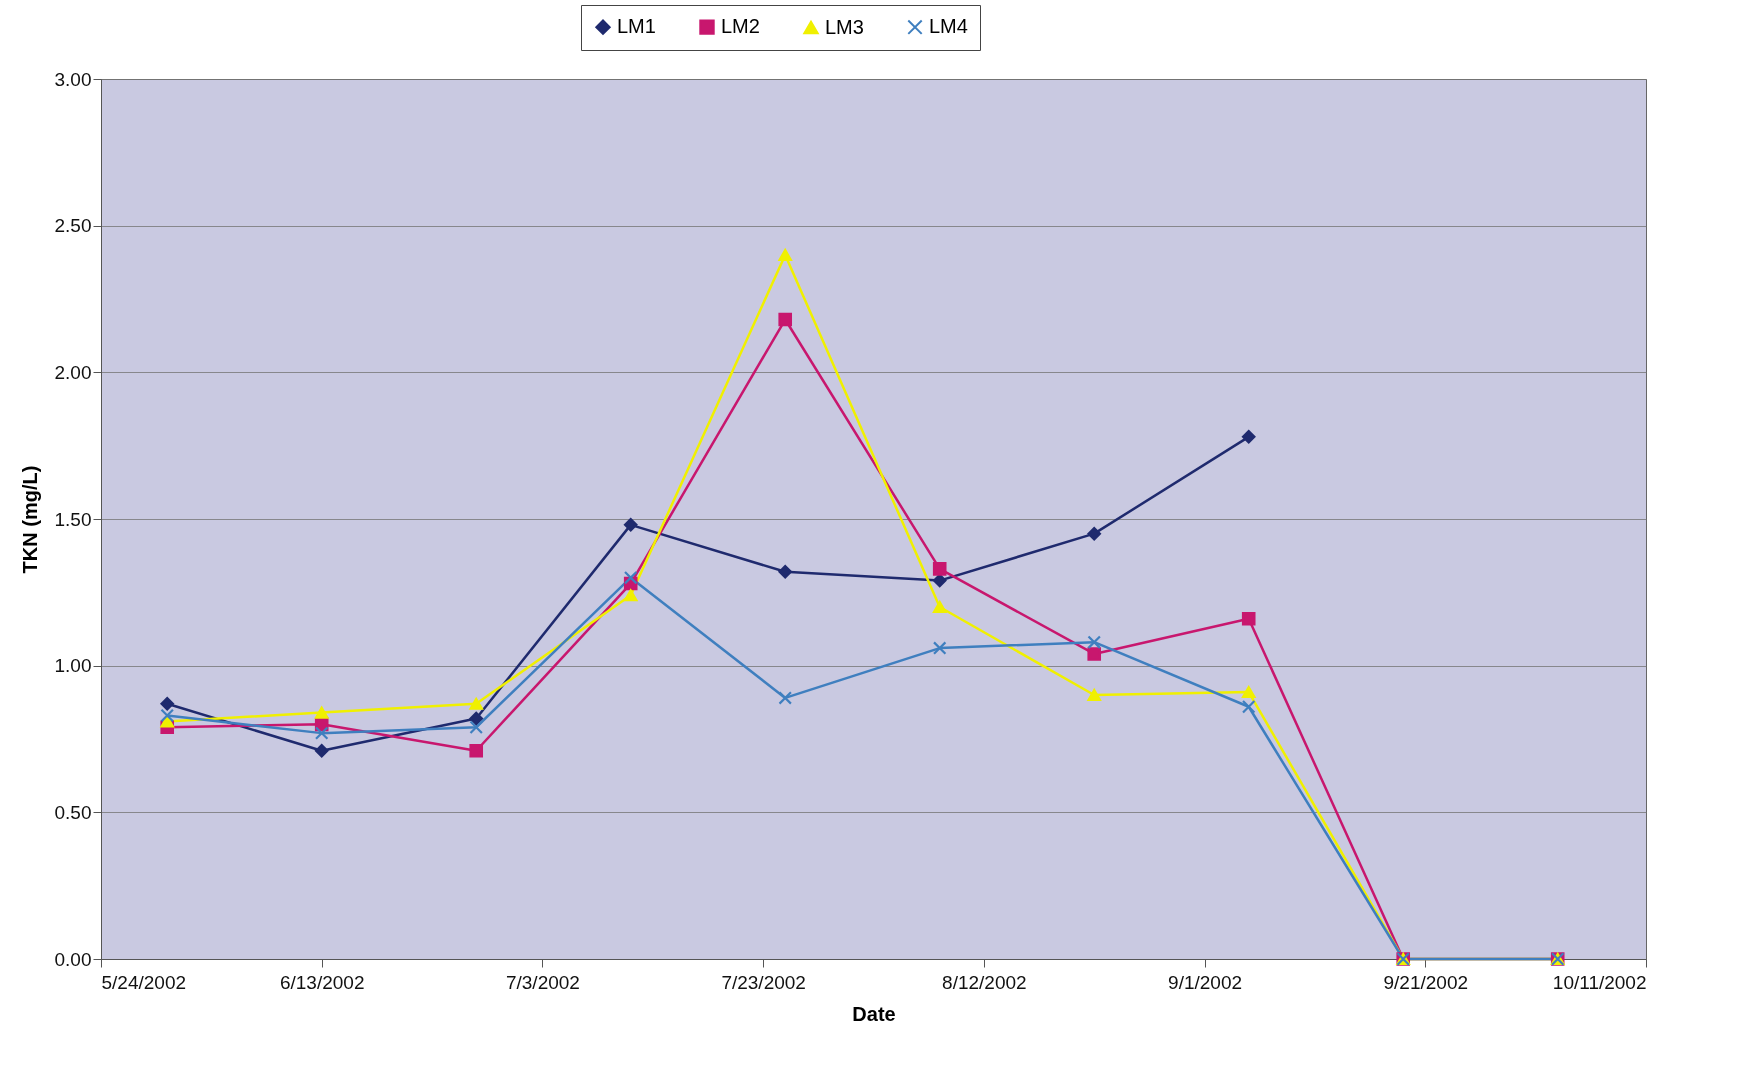 Image resolution: width=1756 pixels, height=1086 pixels. I want to click on legend-label: LM1, so click(636, 26).